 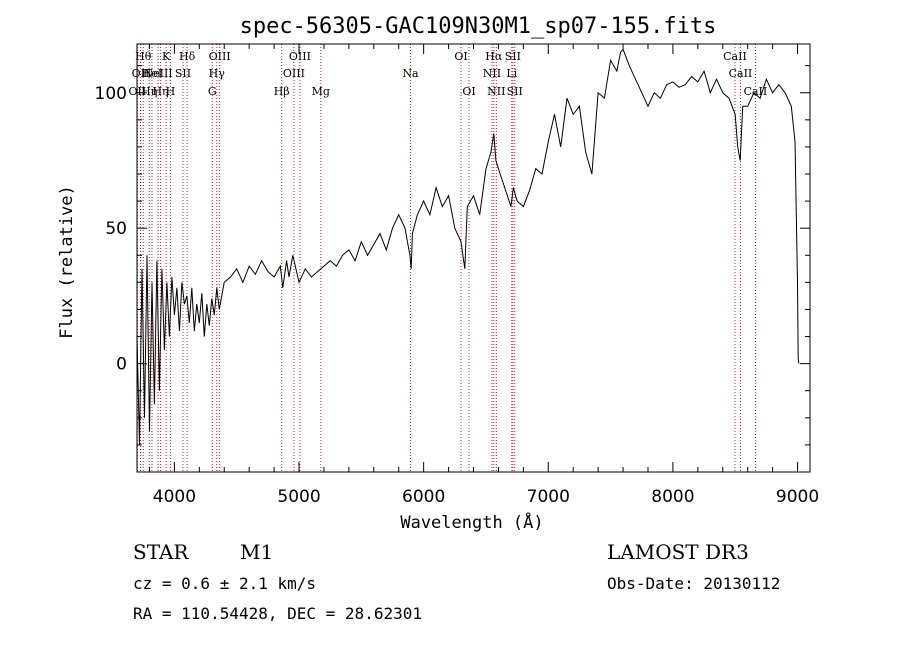 What do you see at coordinates (494, 56) in the screenshot?
I see `line-label-22: Hα` at bounding box center [494, 56].